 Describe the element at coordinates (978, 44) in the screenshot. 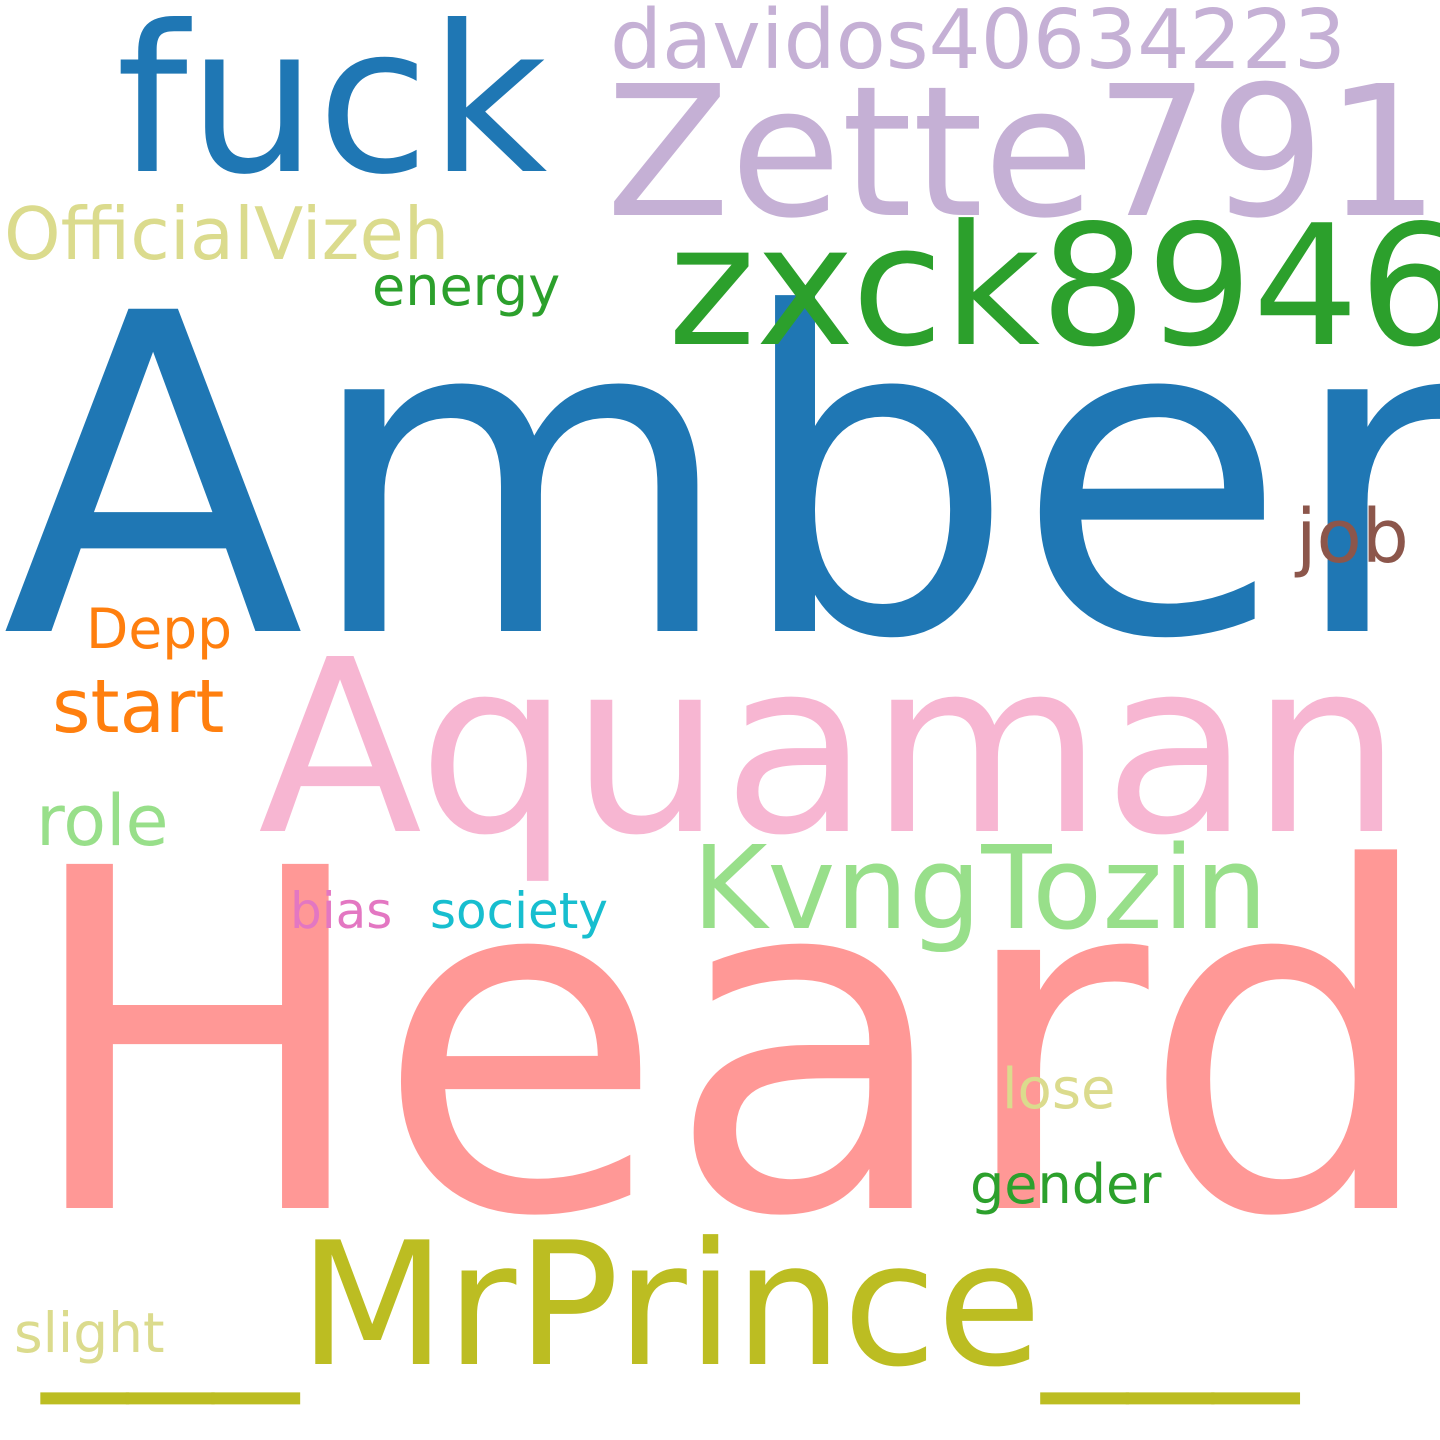

I see `word-davidos: davidos40634223` at that location.